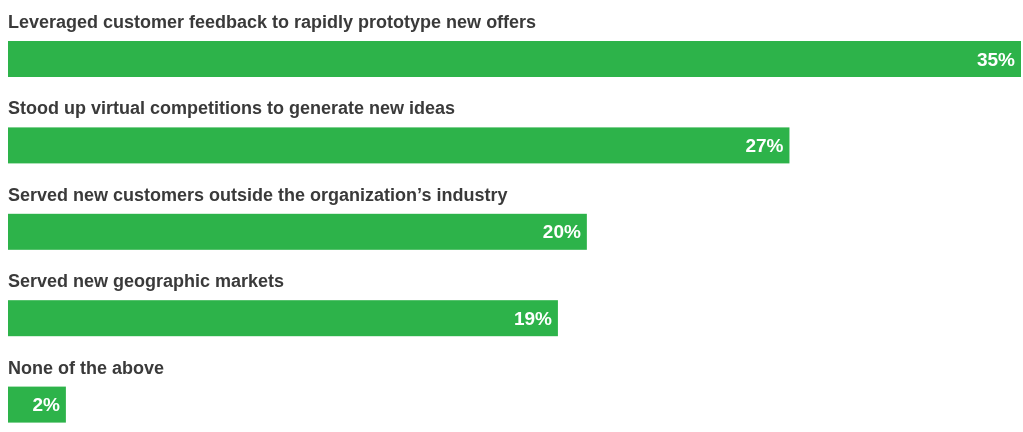 The width and height of the screenshot is (1023, 432). What do you see at coordinates (46, 405) in the screenshot?
I see `data-label: 2%` at bounding box center [46, 405].